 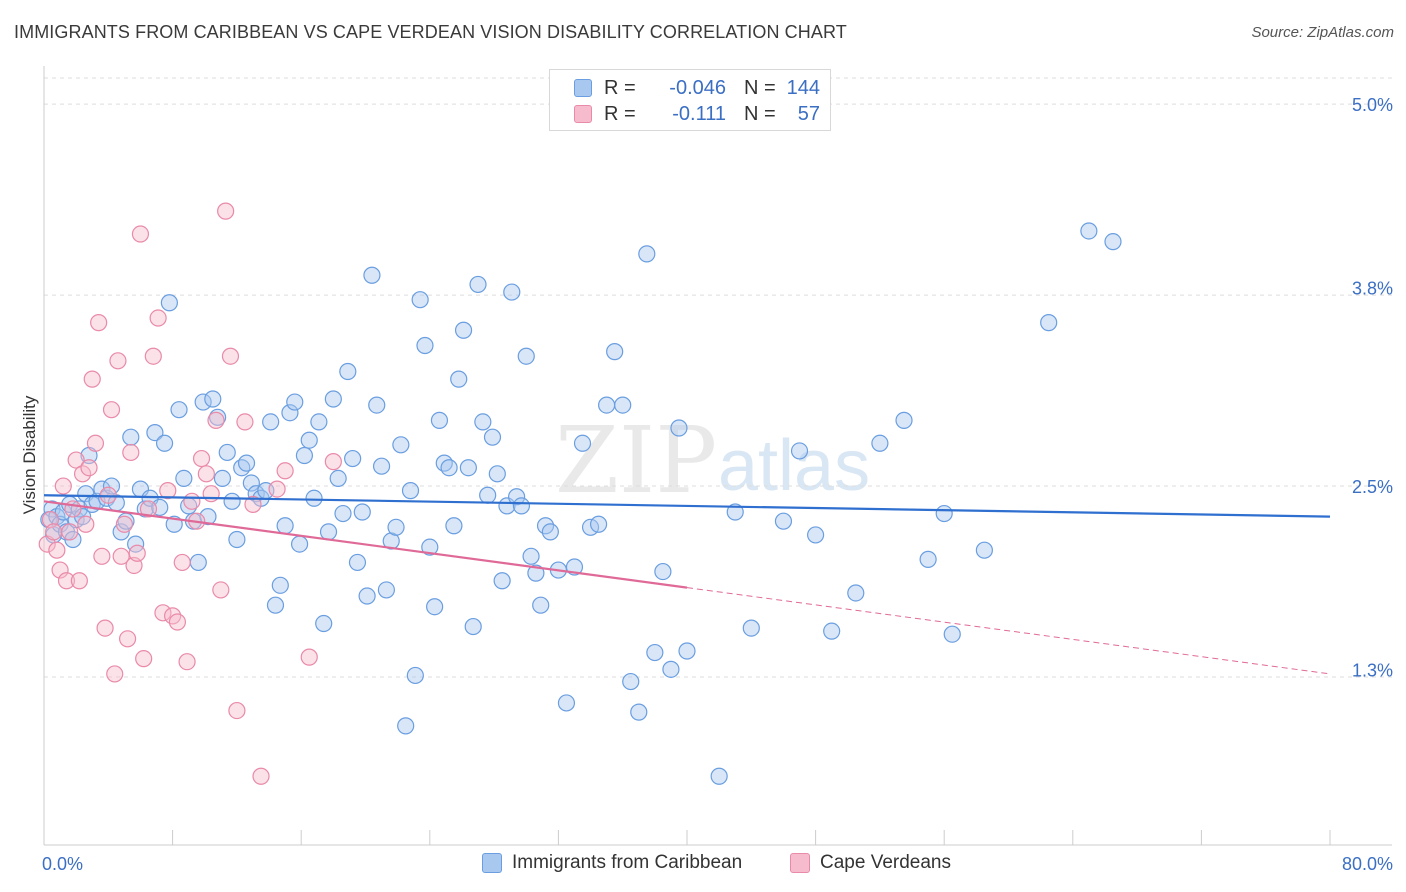 I want to click on n-label: N =, so click(x=760, y=113).